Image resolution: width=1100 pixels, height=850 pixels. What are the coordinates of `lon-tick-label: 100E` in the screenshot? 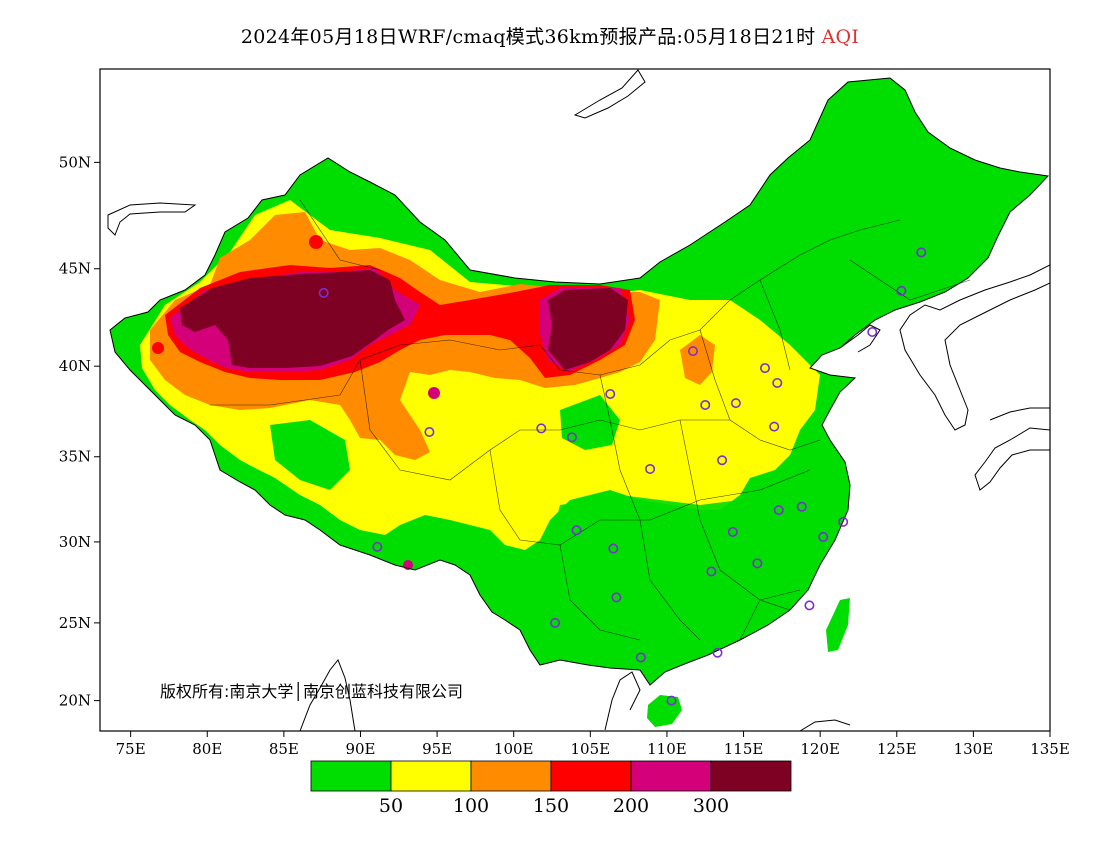 It's located at (514, 749).